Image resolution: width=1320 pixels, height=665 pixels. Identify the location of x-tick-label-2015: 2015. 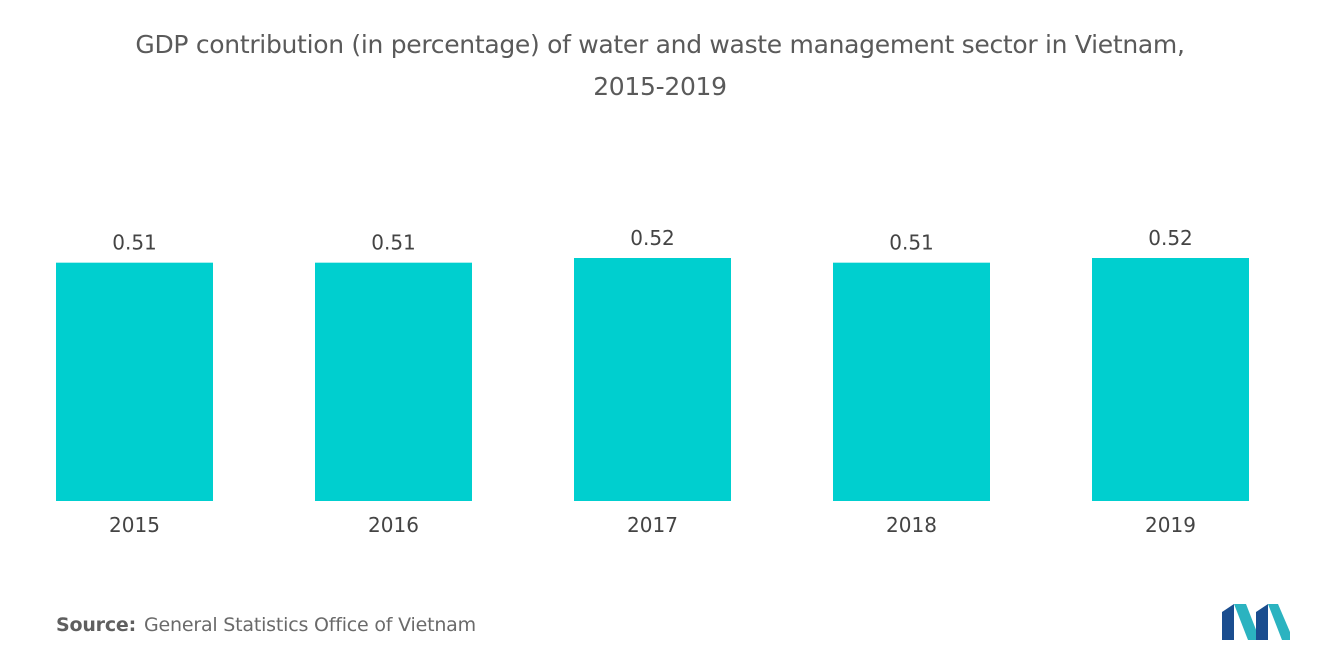
(134, 525).